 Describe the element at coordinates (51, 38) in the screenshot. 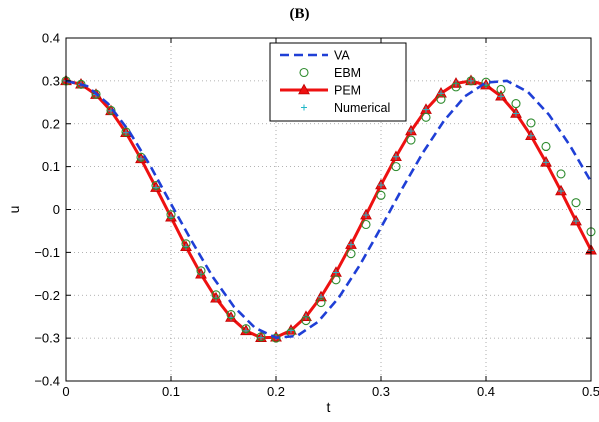

I see `y-tick-label: 0.4` at that location.